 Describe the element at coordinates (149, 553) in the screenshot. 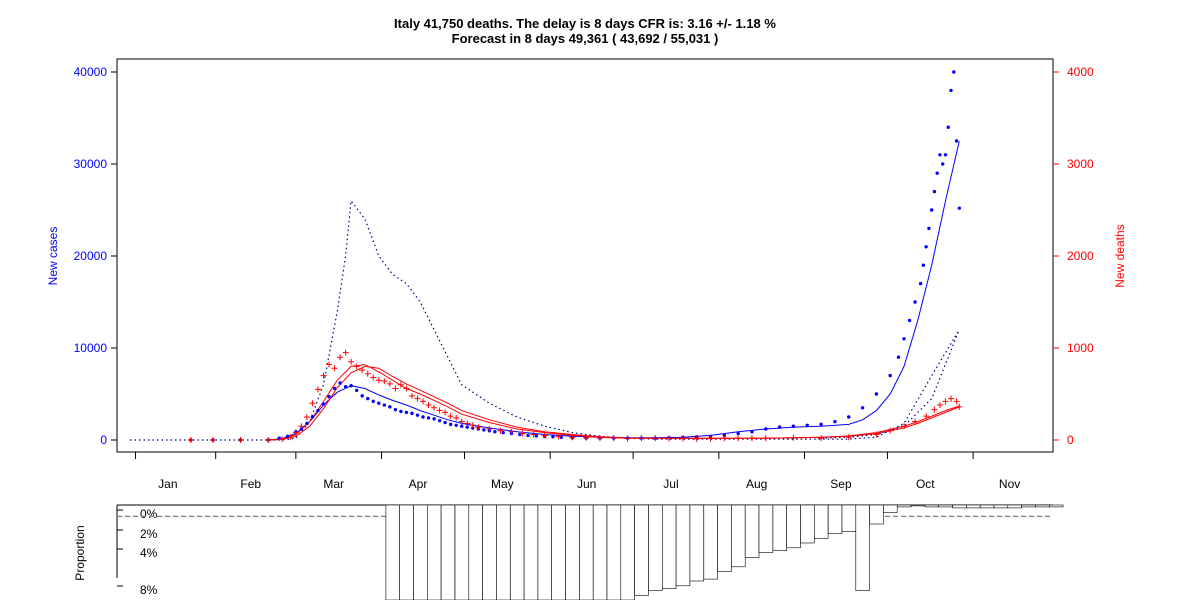

I see `proportion-y-tick-label: 4%` at that location.